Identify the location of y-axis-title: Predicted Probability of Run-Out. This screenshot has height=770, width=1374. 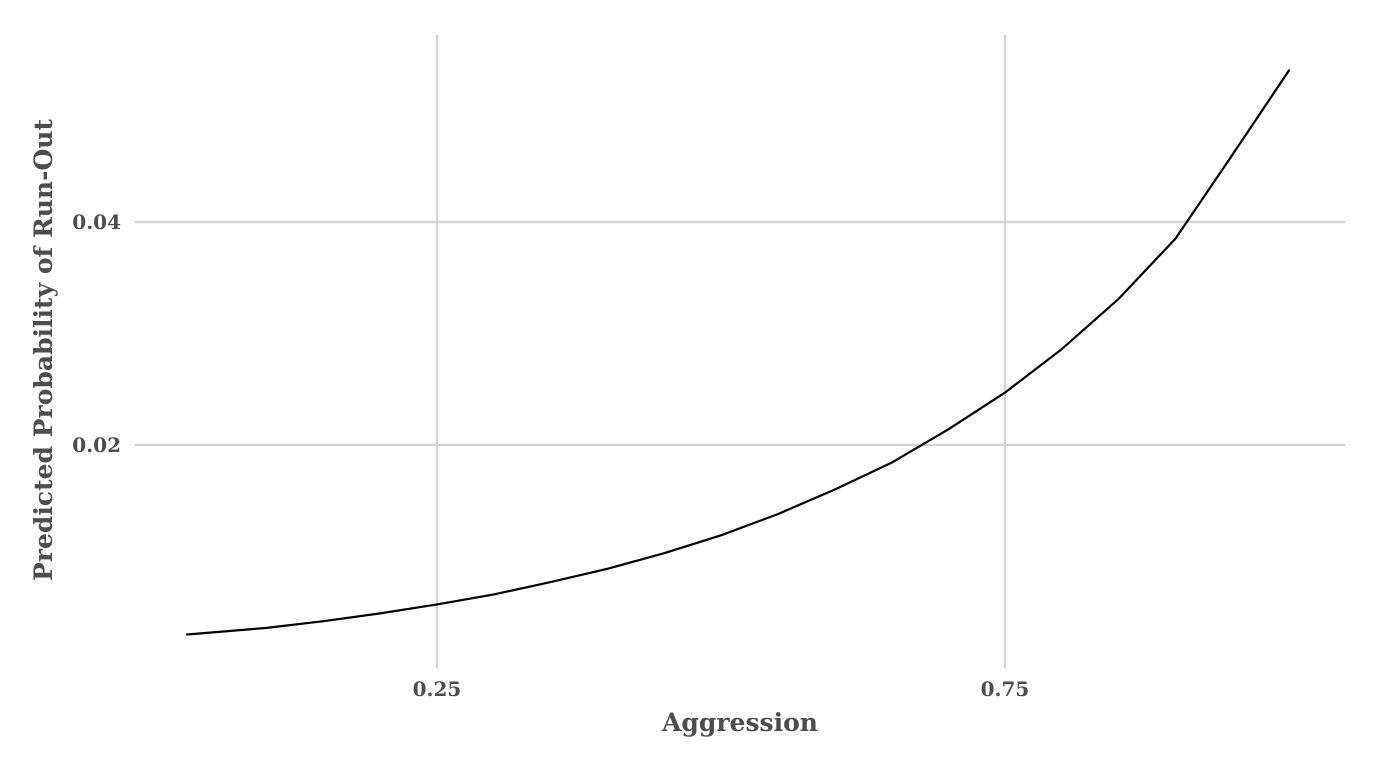
(43, 350).